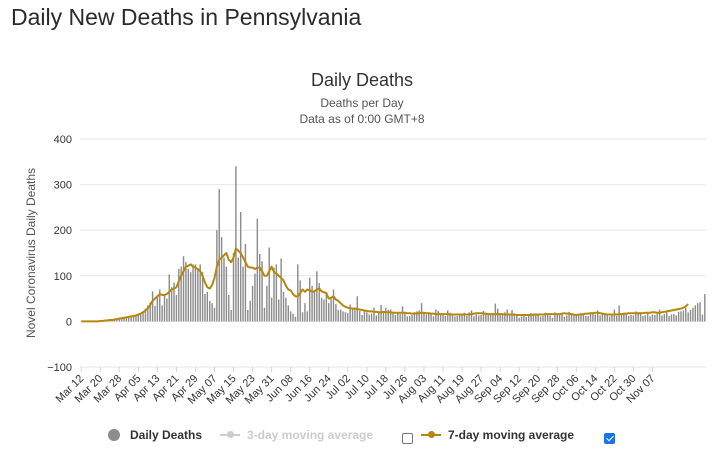 This screenshot has width=724, height=461. Describe the element at coordinates (497, 435) in the screenshot. I see `legend-item-7-day-average: 7-day moving average` at that location.